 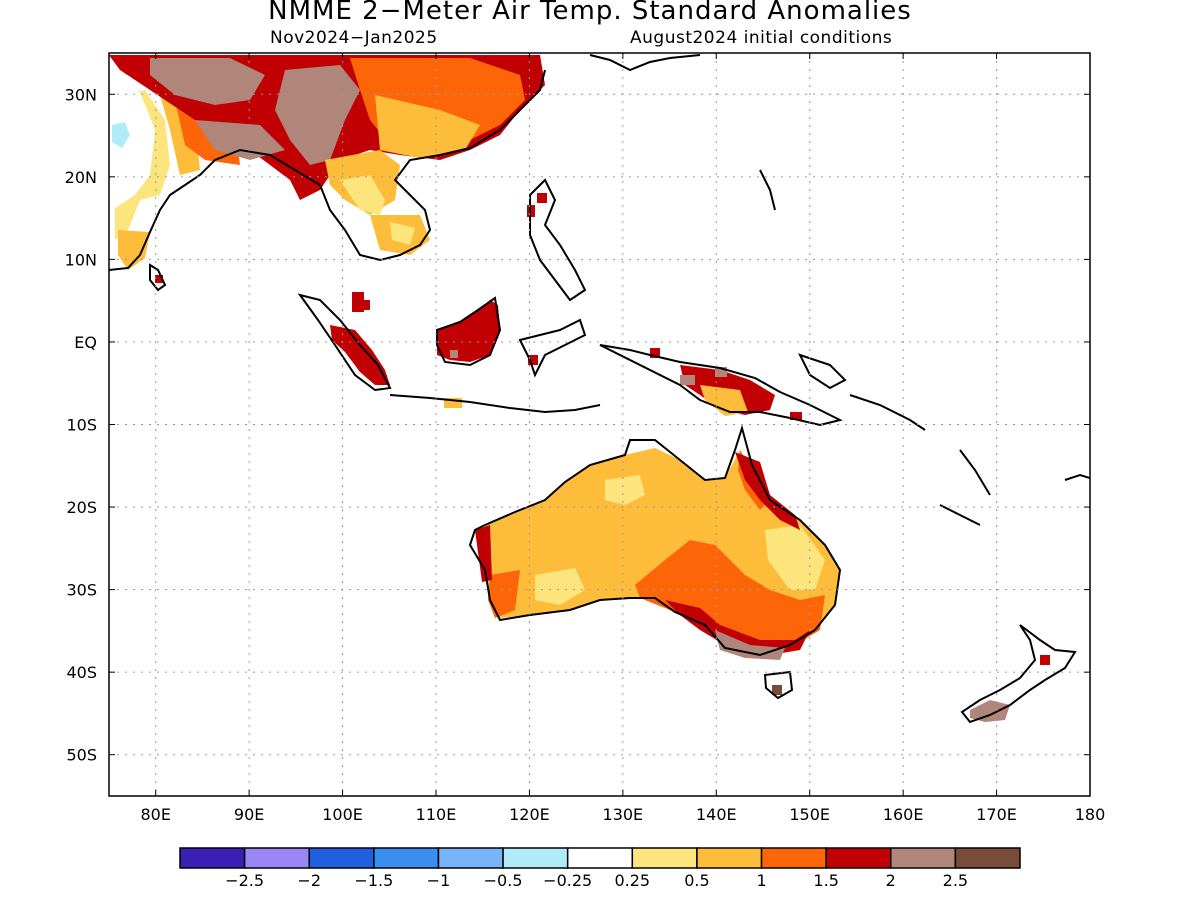 What do you see at coordinates (809, 814) in the screenshot?
I see `lon-tick-label: 150E` at bounding box center [809, 814].